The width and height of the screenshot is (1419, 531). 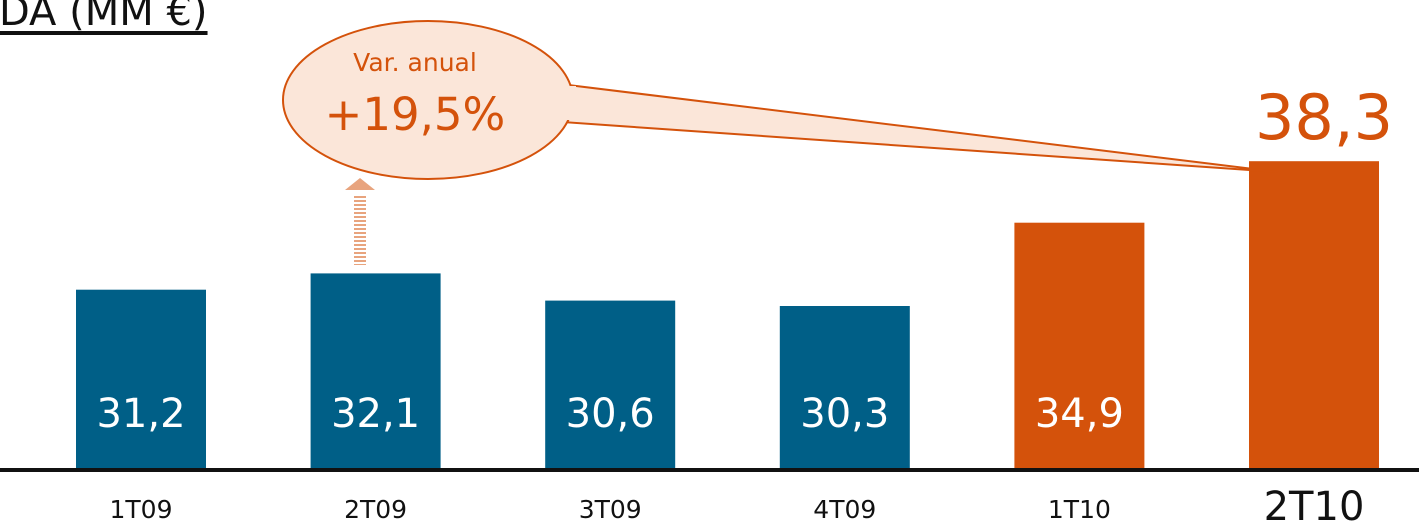 What do you see at coordinates (610, 414) in the screenshot?
I see `value-label-3T09: 30,6` at bounding box center [610, 414].